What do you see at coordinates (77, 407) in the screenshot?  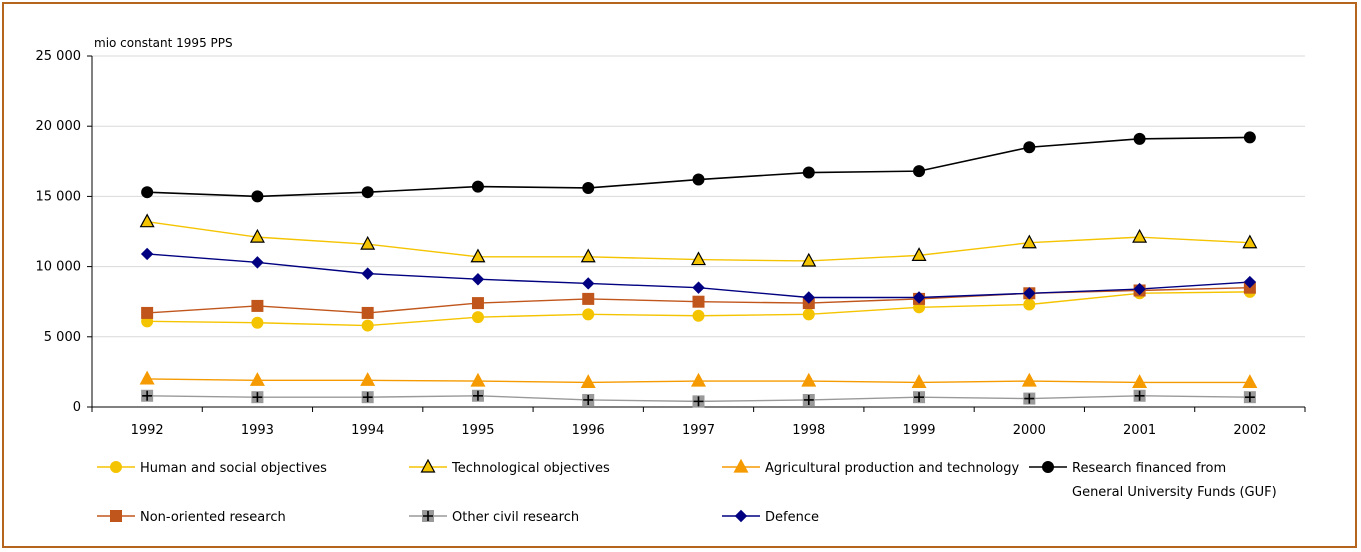 I see `y-tick-label: 0` at bounding box center [77, 407].